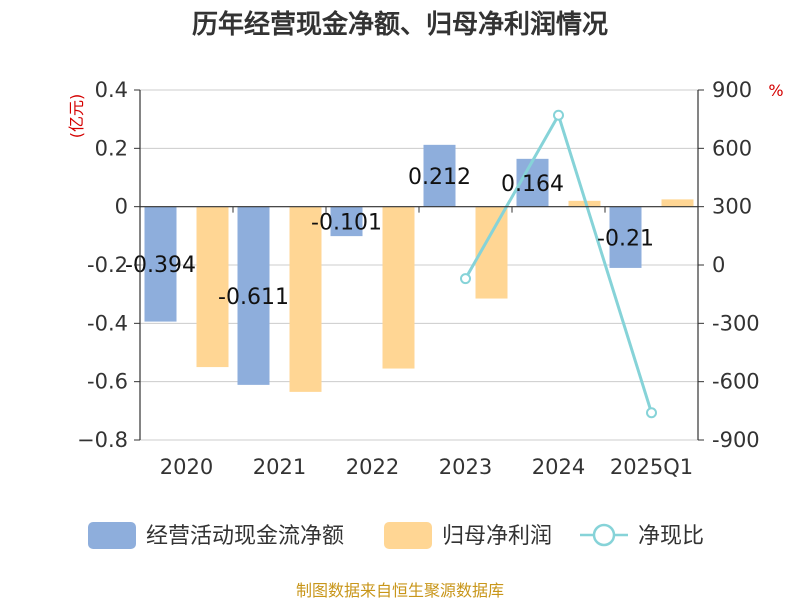 The image size is (800, 600). What do you see at coordinates (775, 90) in the screenshot?
I see `right-axis-unit: %` at bounding box center [775, 90].